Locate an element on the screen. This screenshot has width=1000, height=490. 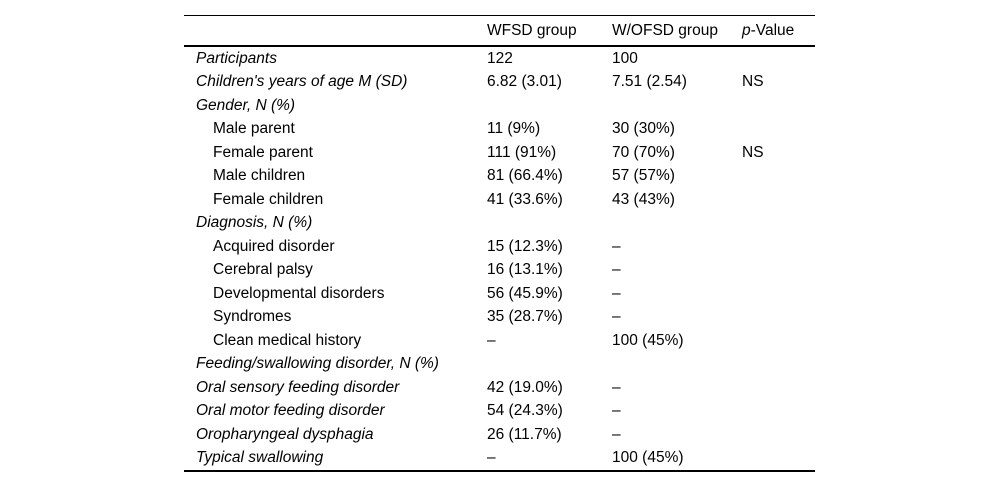
row-label-cell: Syndromes is located at coordinates (252, 317).